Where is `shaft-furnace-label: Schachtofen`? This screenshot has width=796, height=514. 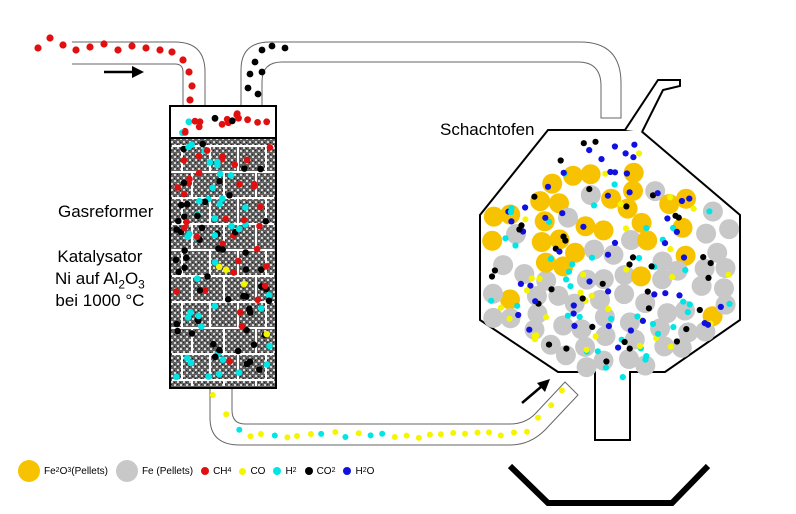 shaft-furnace-label: Schachtofen is located at coordinates (487, 129).